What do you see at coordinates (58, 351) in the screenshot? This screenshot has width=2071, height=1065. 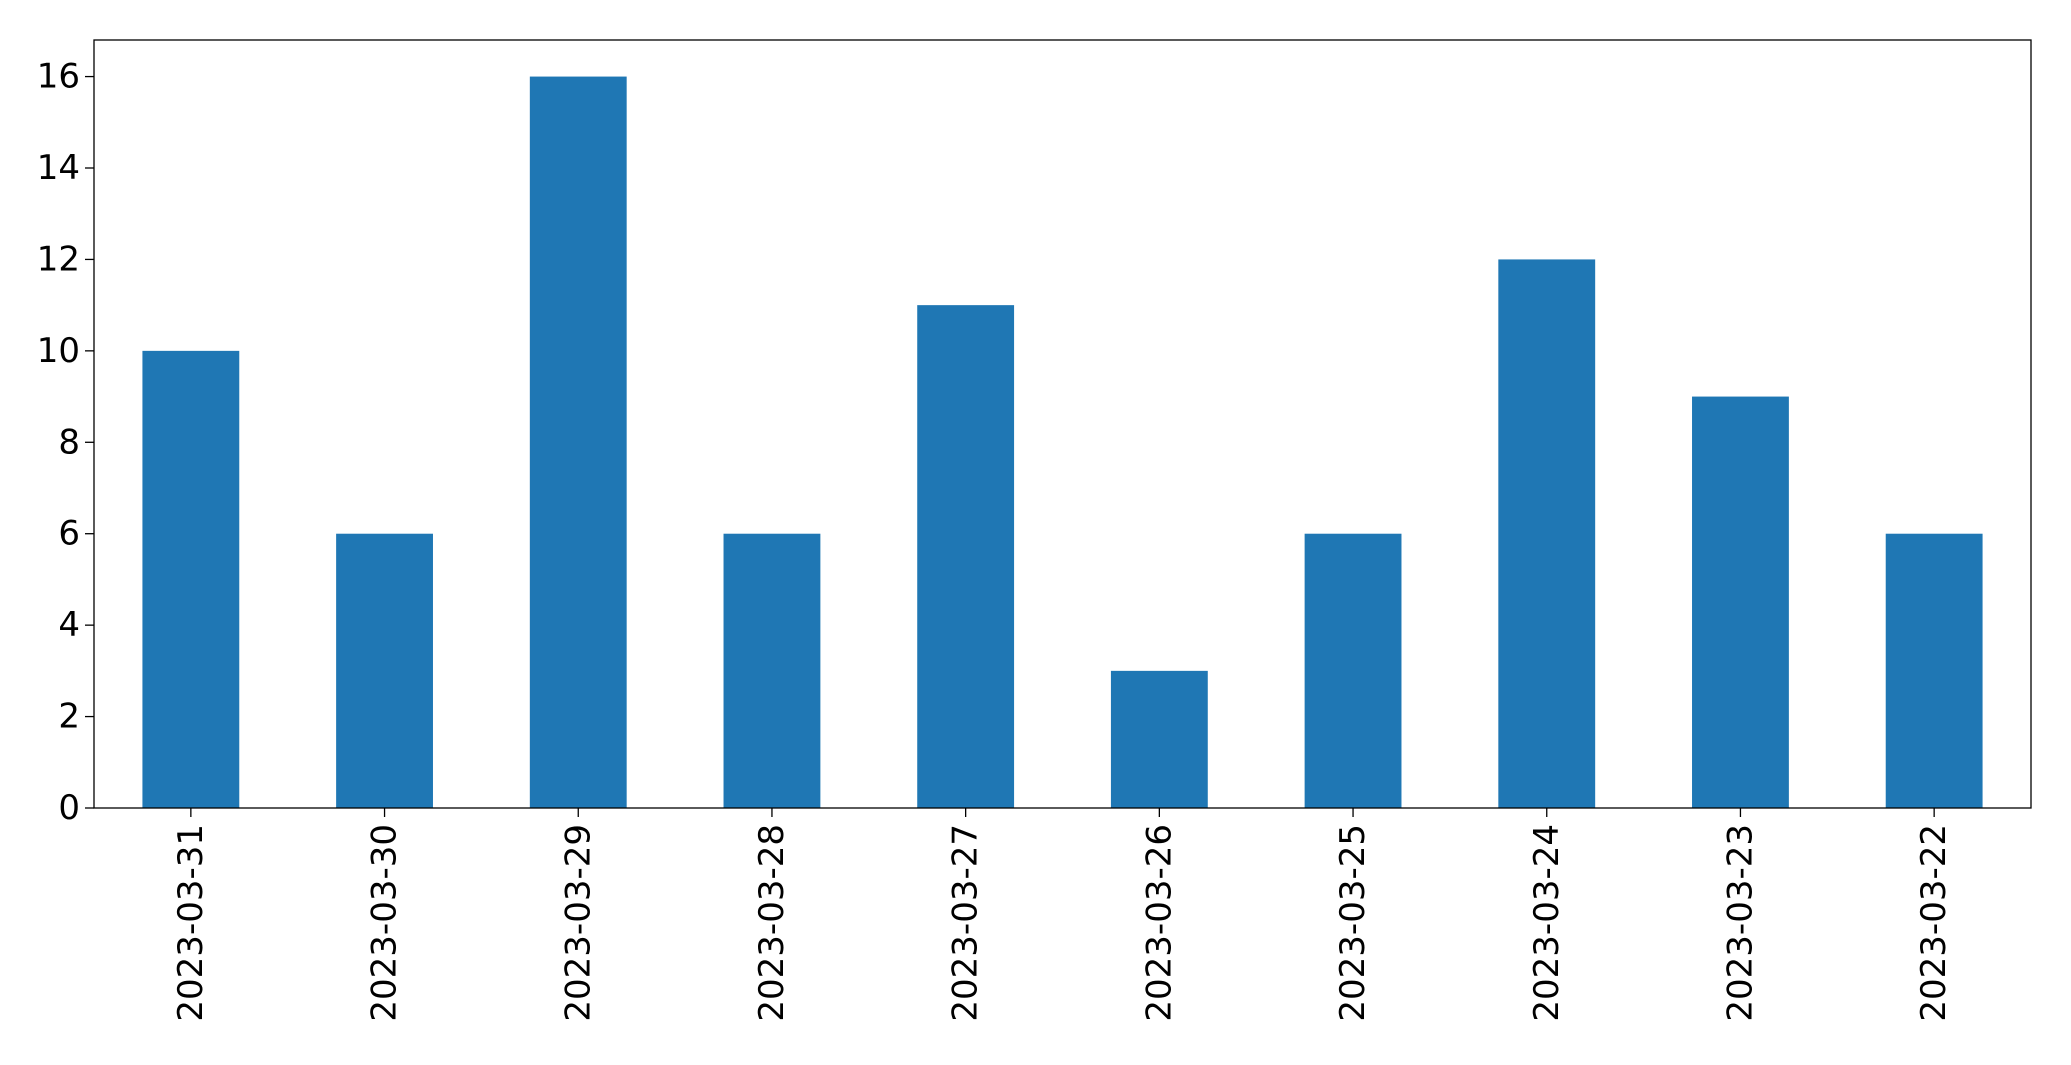 I see `y-tick-label: 10` at bounding box center [58, 351].